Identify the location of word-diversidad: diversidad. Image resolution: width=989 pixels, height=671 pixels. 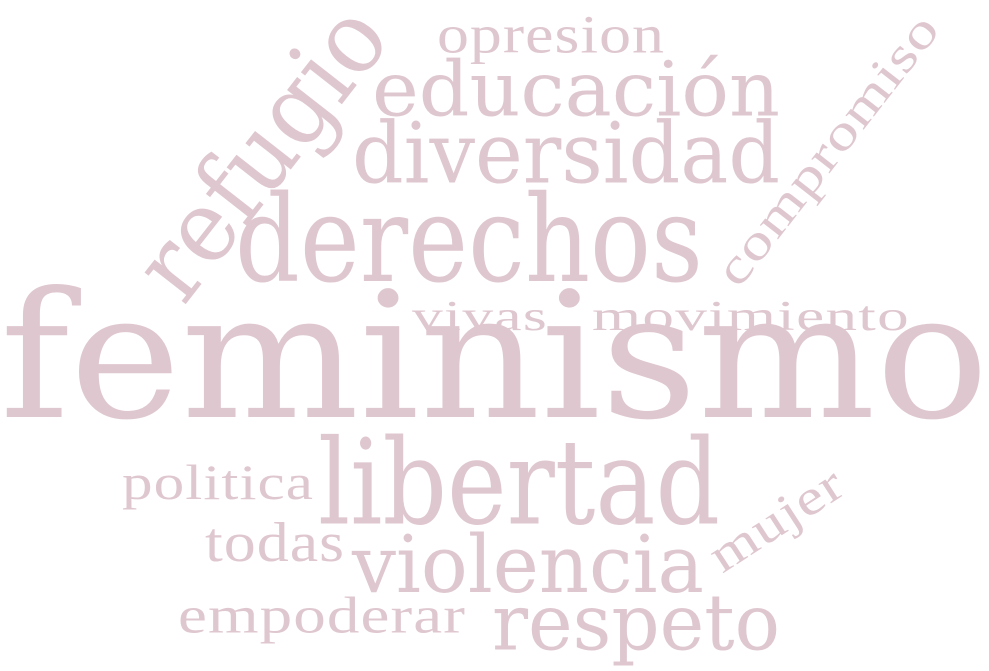
(566, 153).